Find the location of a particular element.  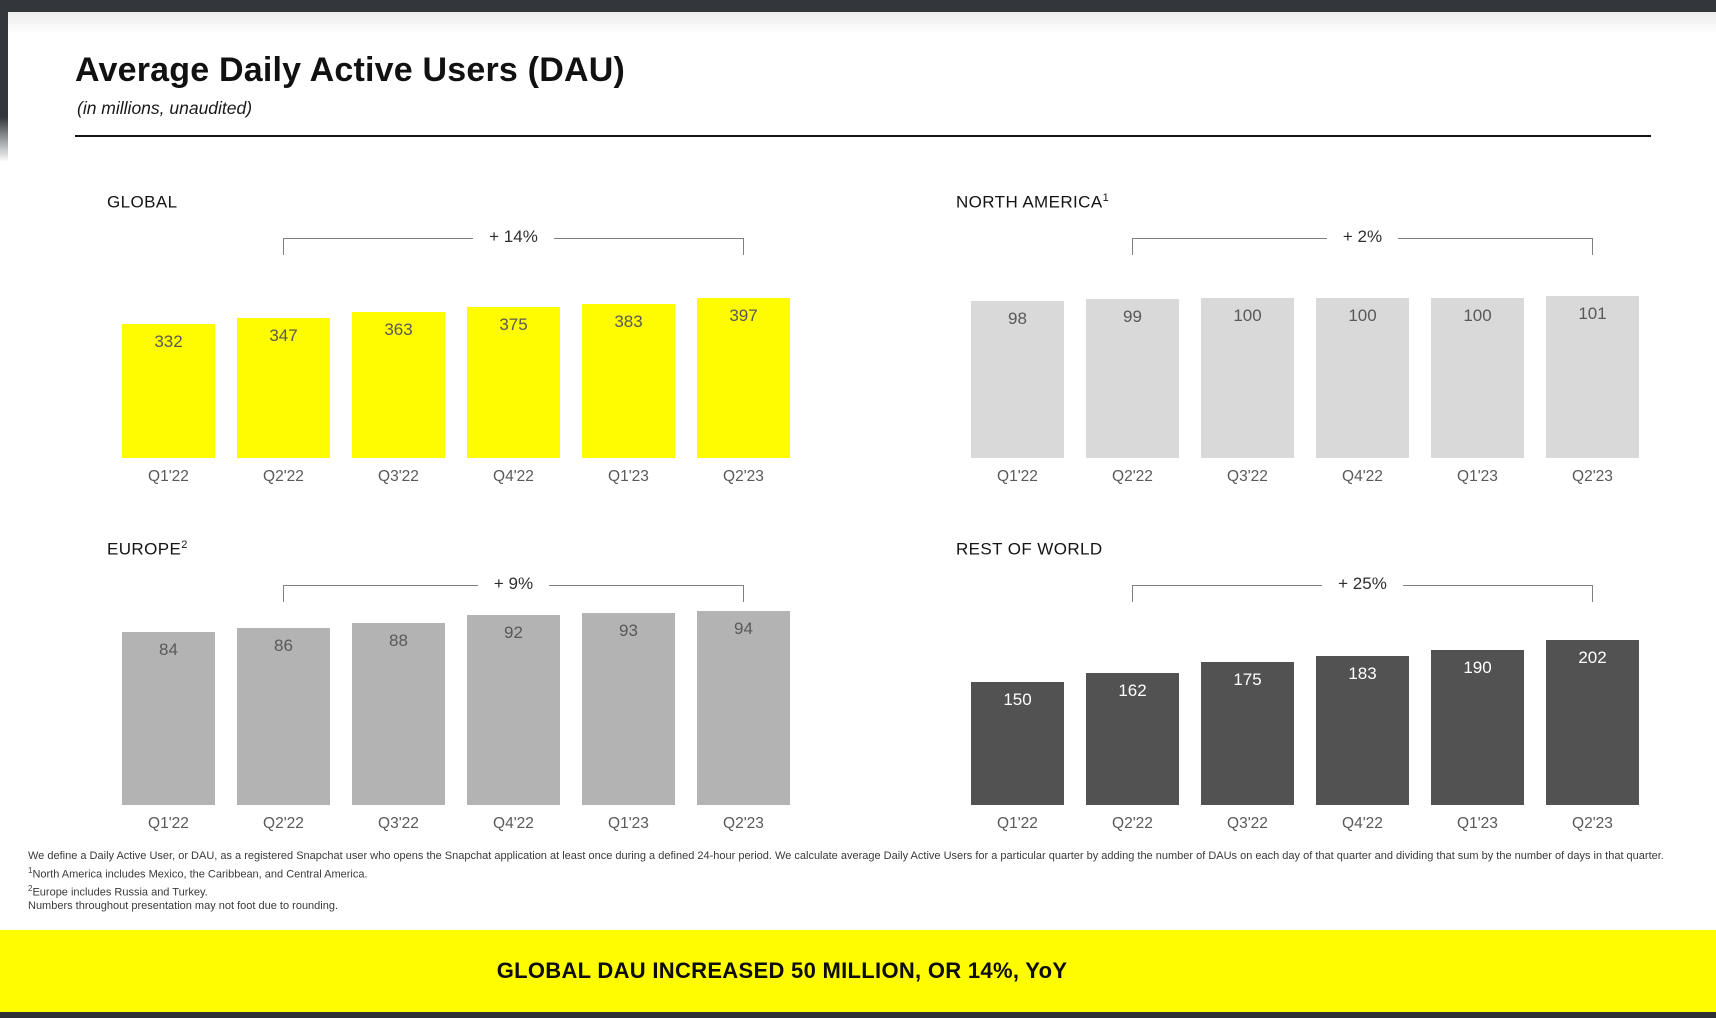

europe-bar-q3-22: 88 is located at coordinates (398, 714).